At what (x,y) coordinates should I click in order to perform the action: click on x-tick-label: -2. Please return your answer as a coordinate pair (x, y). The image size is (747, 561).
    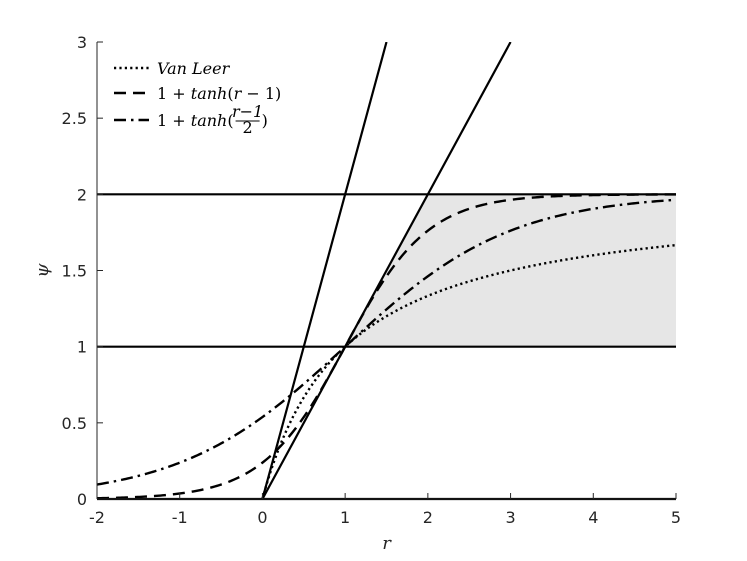
    Looking at the image, I should click on (97, 517).